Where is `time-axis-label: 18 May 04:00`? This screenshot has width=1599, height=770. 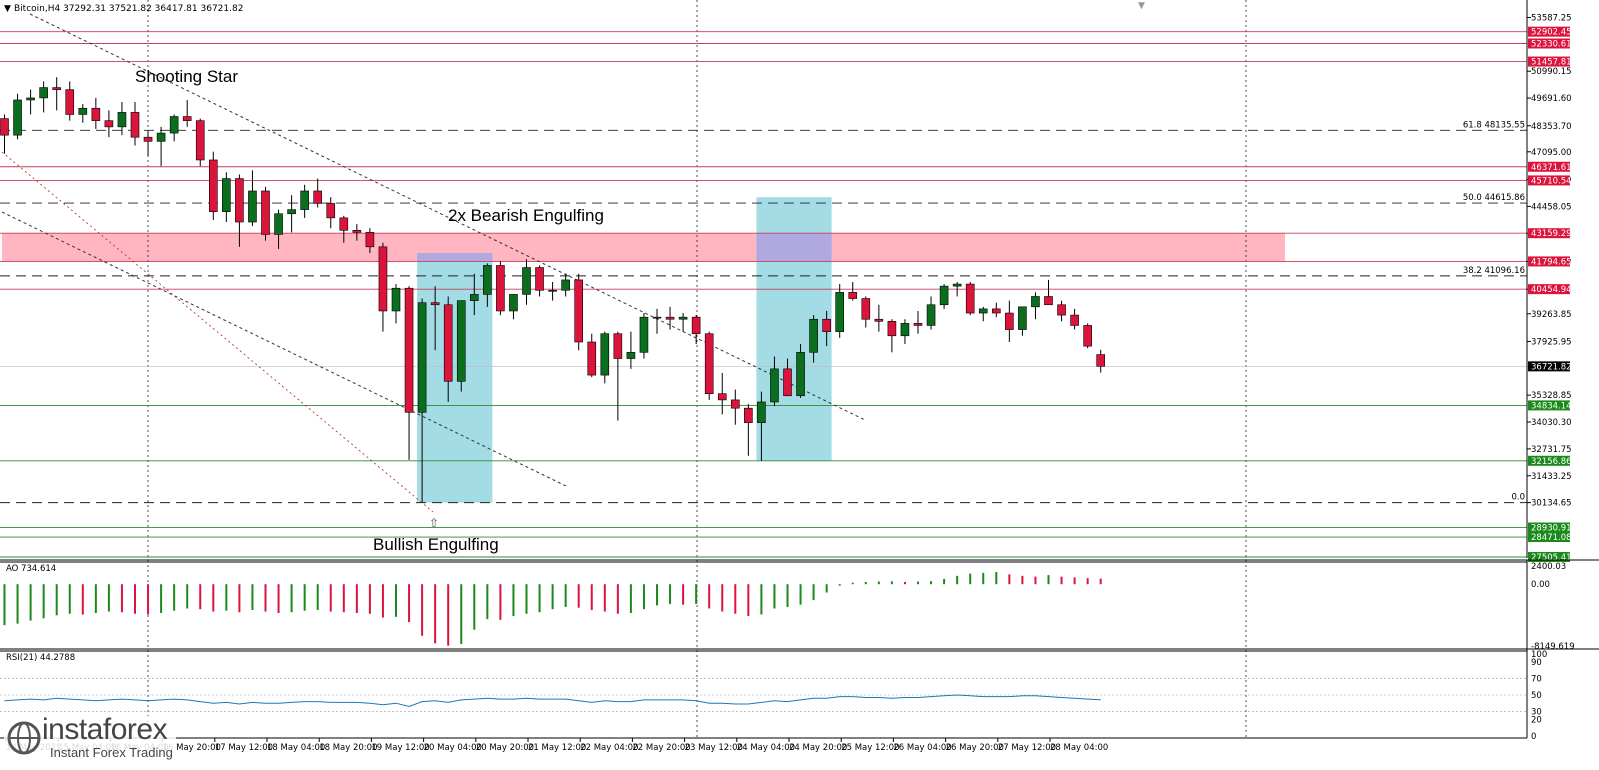 time-axis-label: 18 May 04:00 is located at coordinates (296, 748).